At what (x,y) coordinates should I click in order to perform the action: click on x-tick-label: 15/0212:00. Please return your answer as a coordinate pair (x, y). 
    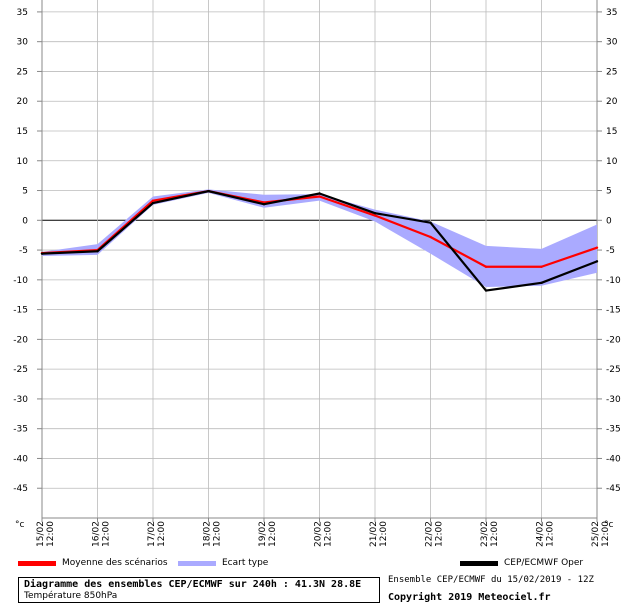
    Looking at the image, I should click on (46, 534).